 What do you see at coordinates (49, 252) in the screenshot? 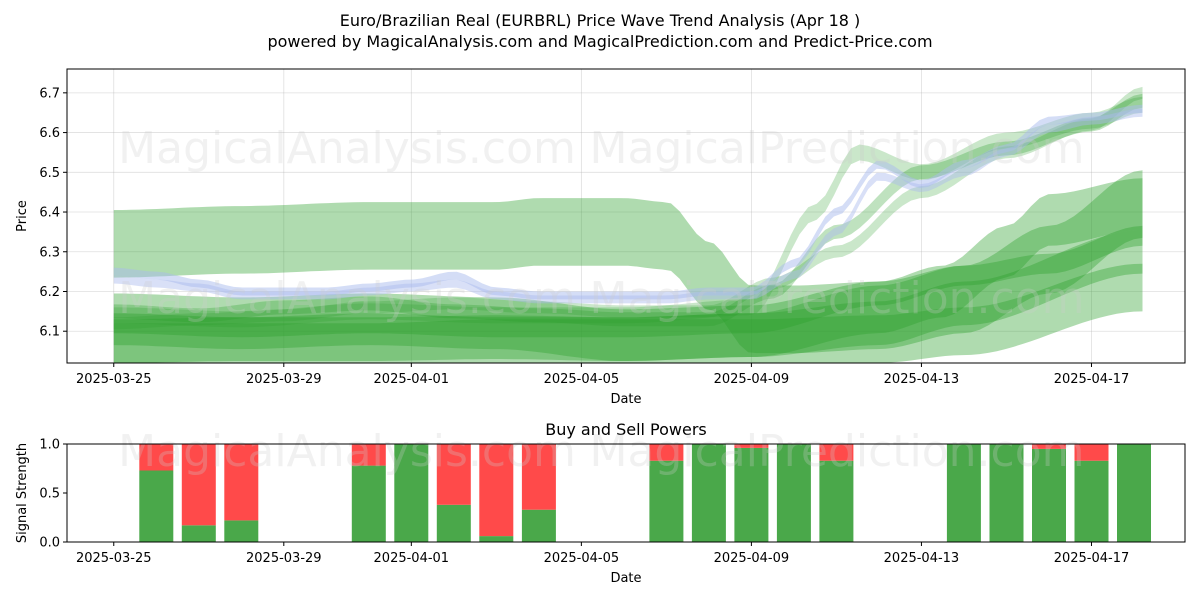
I see `price-y-tick-label: 6.3` at bounding box center [49, 252].